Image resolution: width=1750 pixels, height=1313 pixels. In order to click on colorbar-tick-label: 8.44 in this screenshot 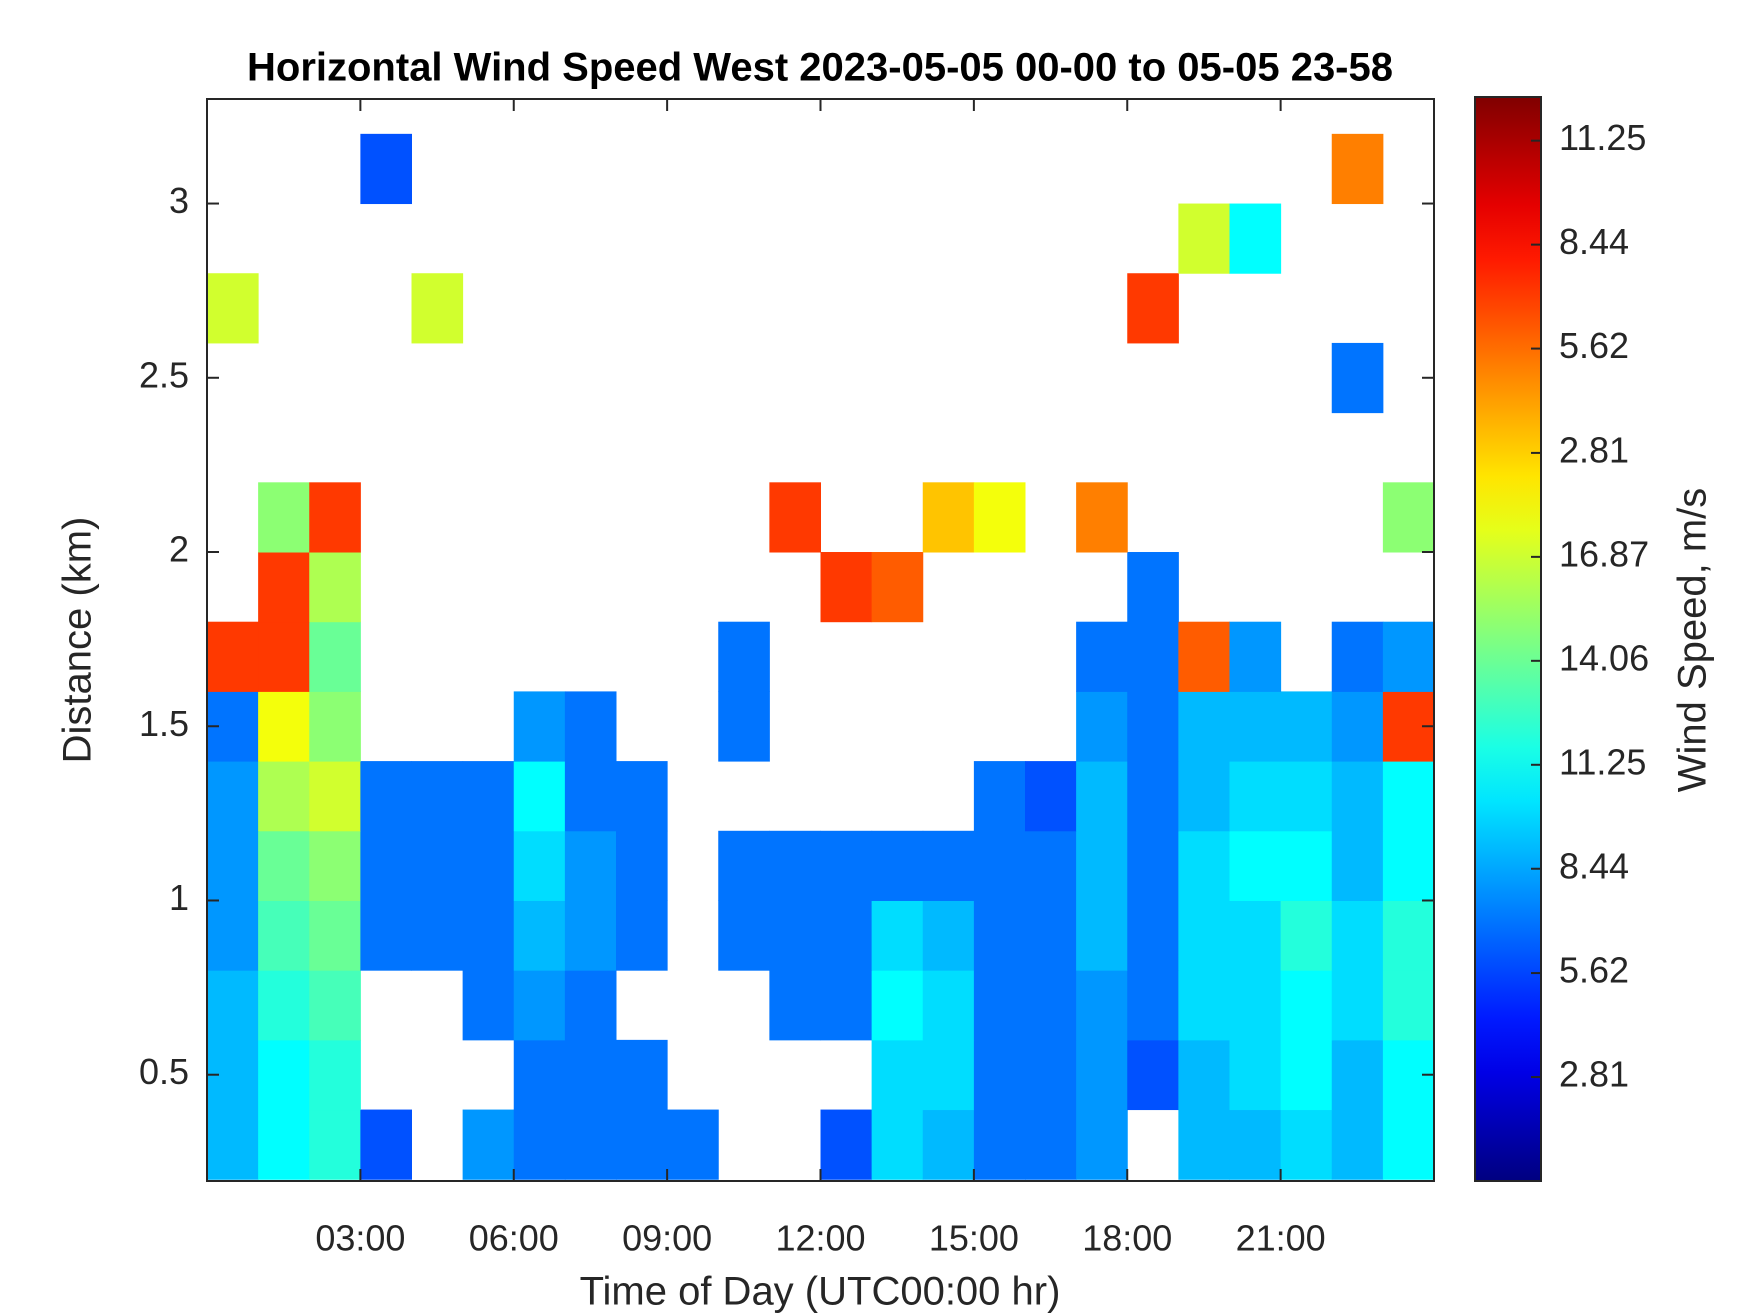, I will do `click(1594, 241)`.